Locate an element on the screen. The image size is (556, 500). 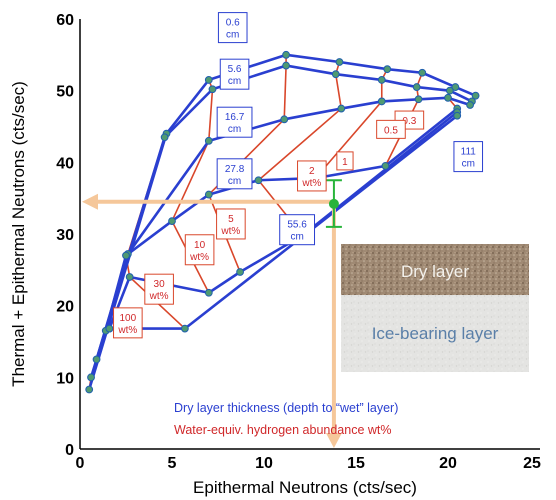
x-tick-label-15: 15 is located at coordinates (356, 463).